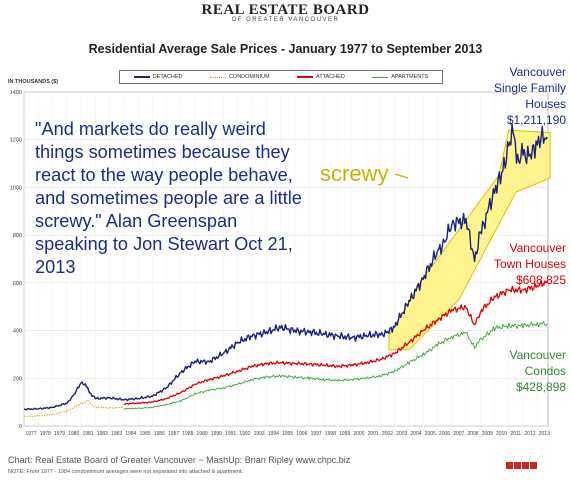 The width and height of the screenshot is (571, 480). I want to click on legend-item-detached: DETACHED, so click(158, 77).